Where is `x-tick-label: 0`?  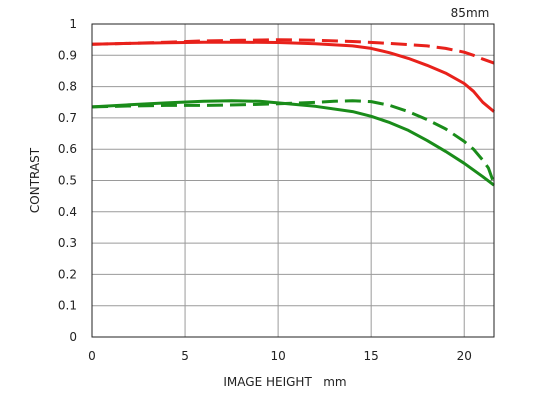 x-tick-label: 0 is located at coordinates (92, 356).